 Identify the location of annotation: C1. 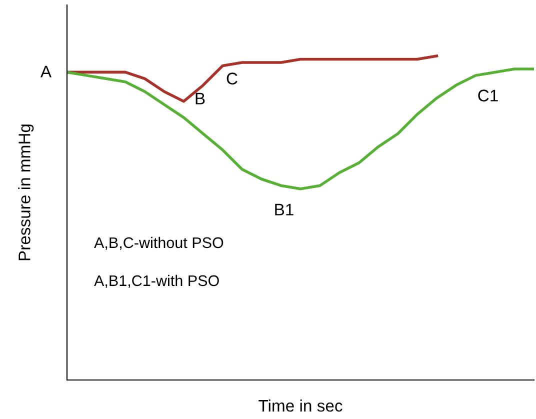
(488, 96).